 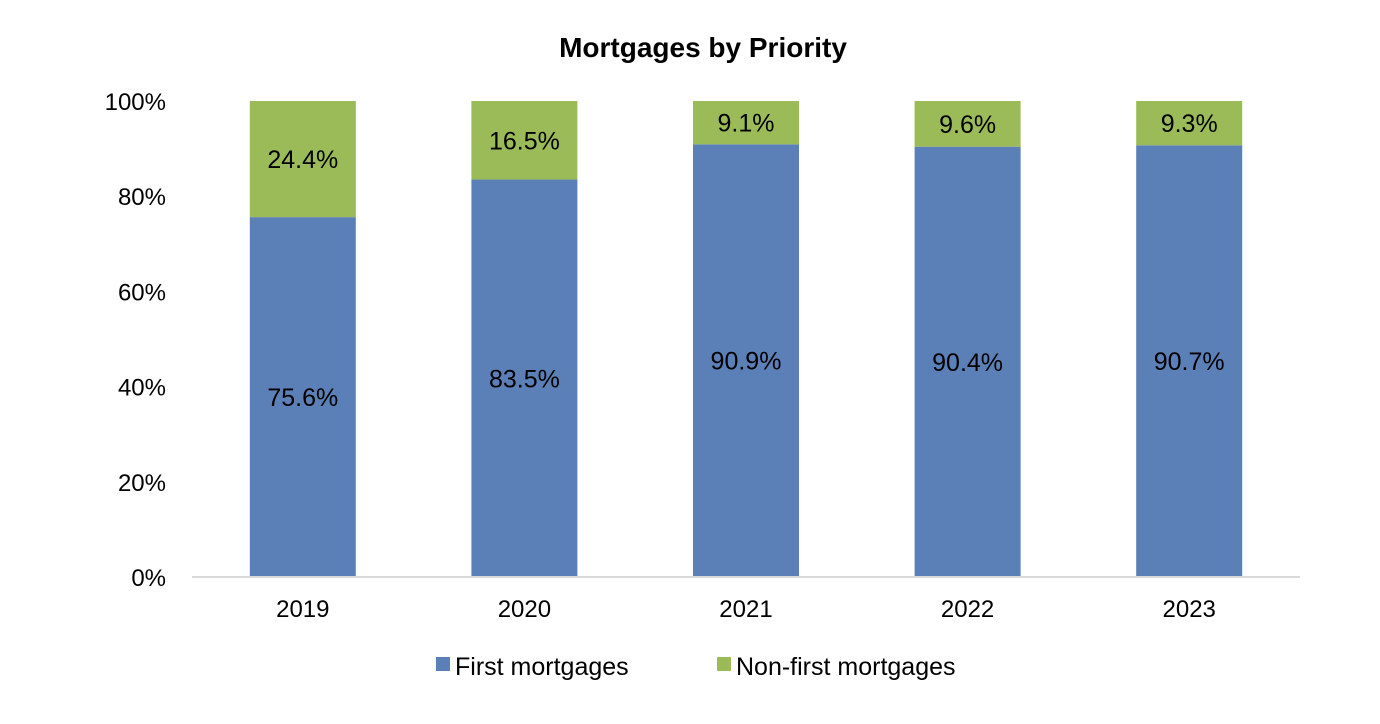 I want to click on y-tick-label: 100%, so click(x=135, y=102).